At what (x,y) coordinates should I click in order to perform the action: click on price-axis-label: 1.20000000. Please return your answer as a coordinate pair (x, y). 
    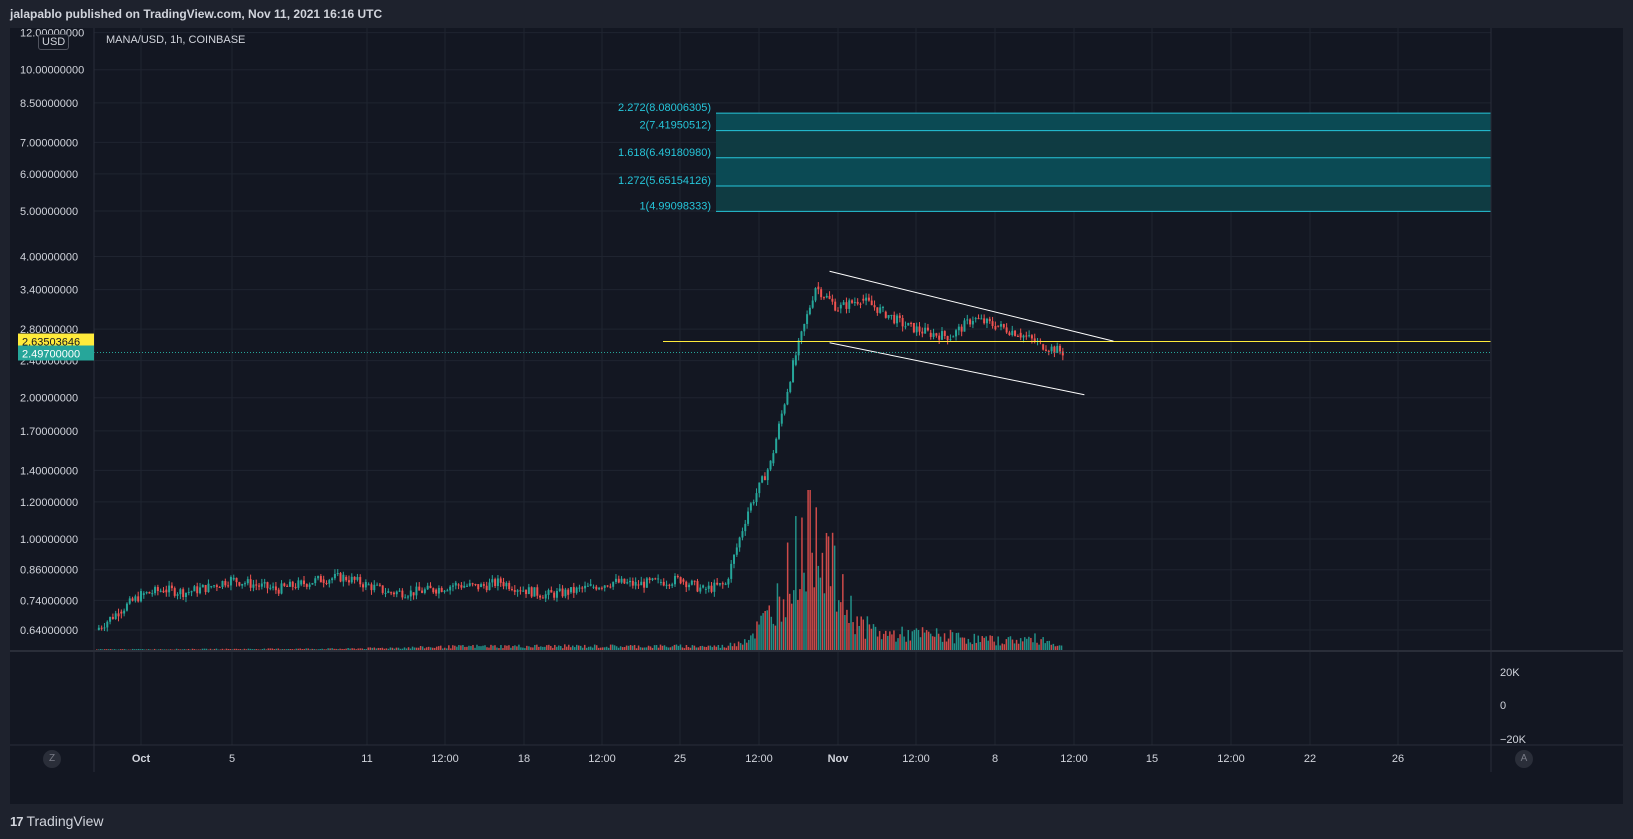
    Looking at the image, I should click on (49, 503).